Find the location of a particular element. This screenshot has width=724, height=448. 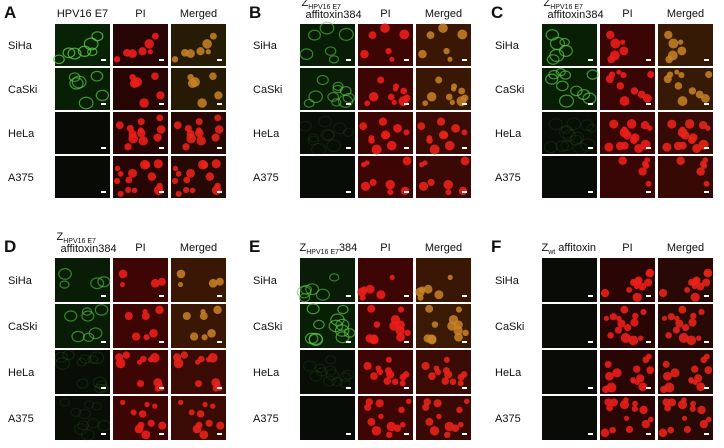

column-header: PI is located at coordinates (140, 248).